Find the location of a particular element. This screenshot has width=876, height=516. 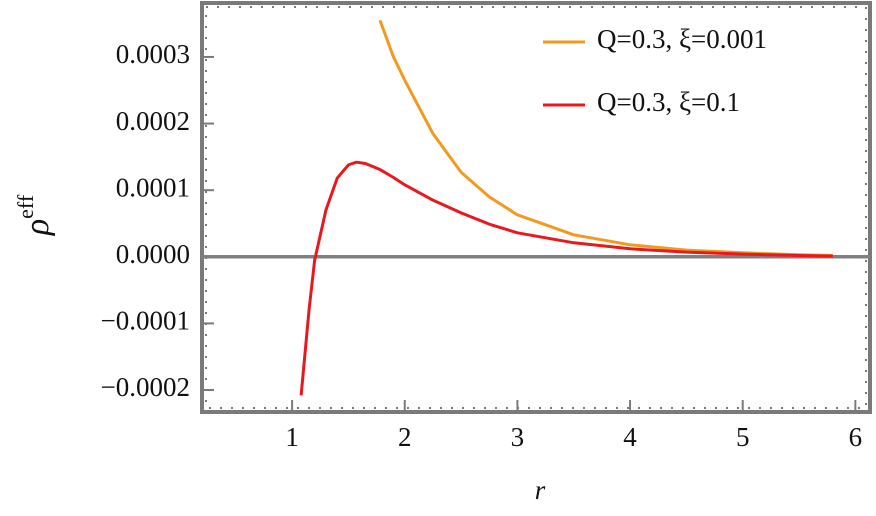

x-tick-label: 6 is located at coordinates (856, 437).